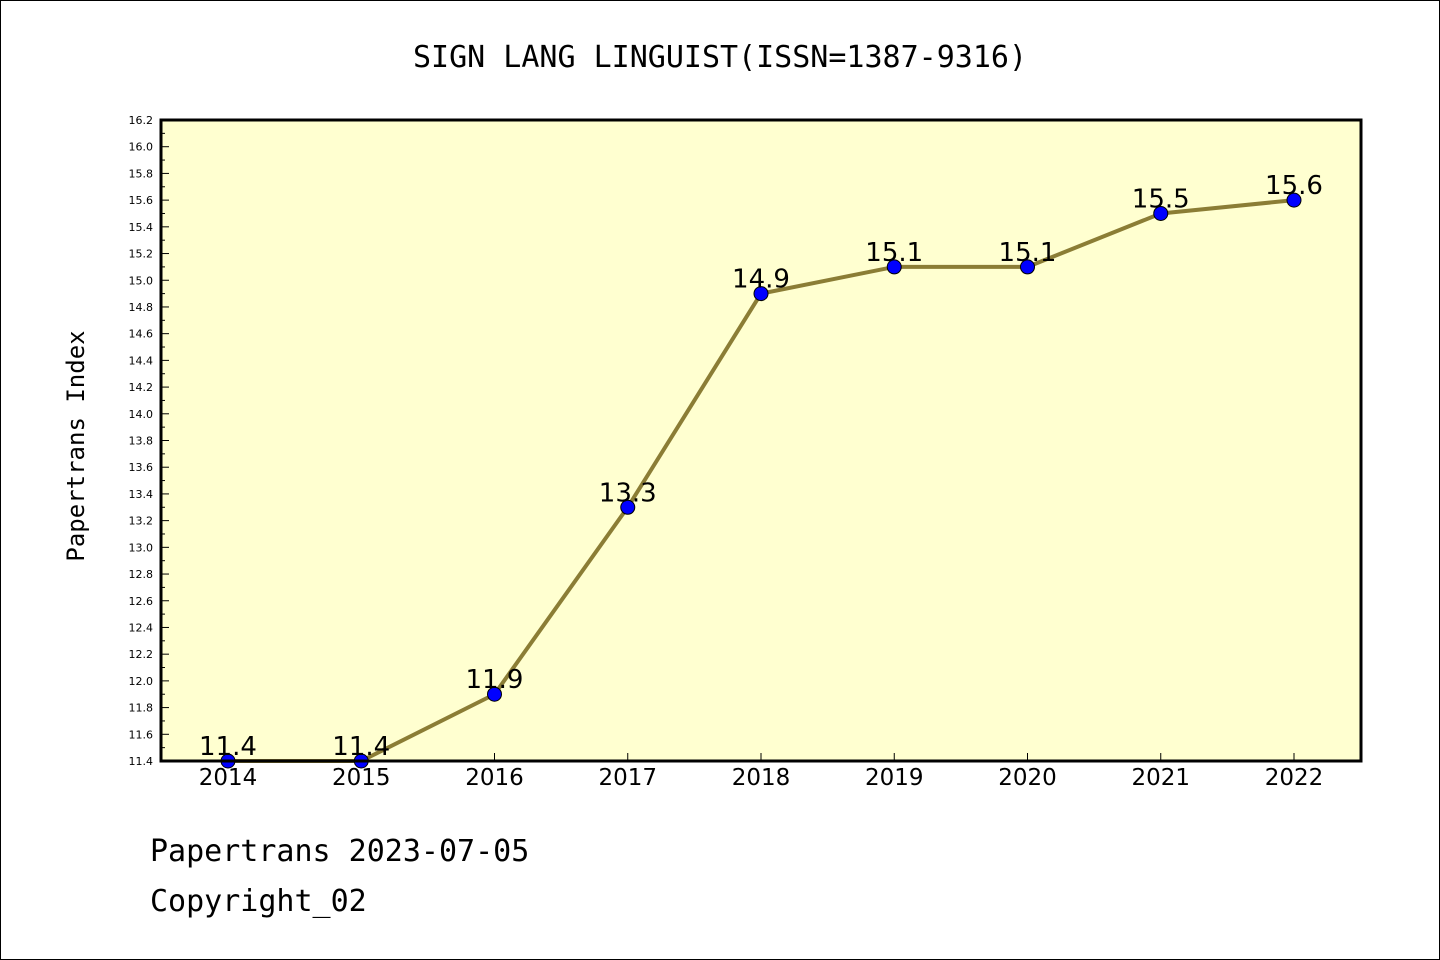 This screenshot has width=1440, height=960. I want to click on y-tick-label: 12.6, so click(141, 601).